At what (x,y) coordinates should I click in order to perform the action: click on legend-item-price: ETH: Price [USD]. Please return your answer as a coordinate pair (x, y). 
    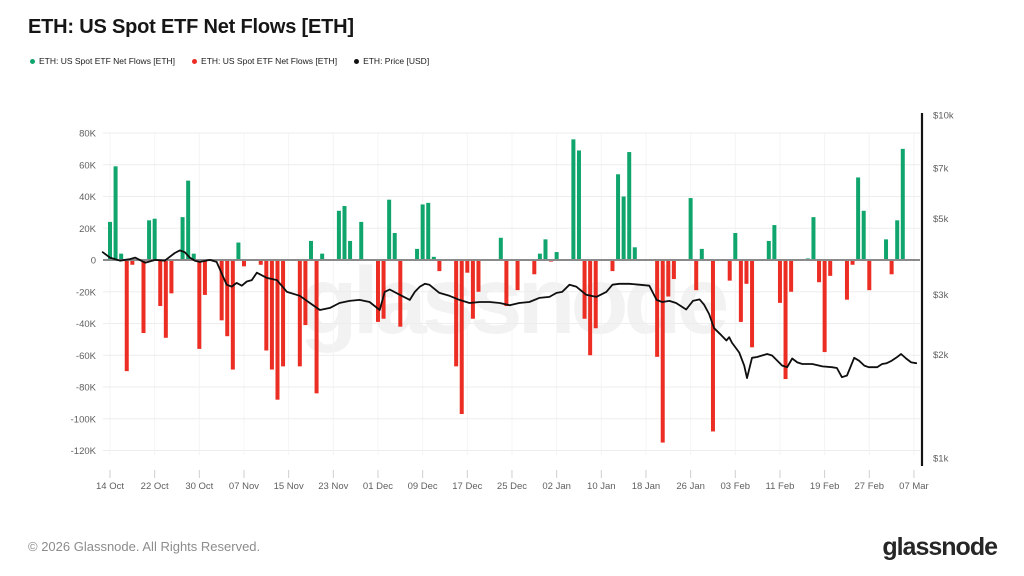
    Looking at the image, I should click on (391, 61).